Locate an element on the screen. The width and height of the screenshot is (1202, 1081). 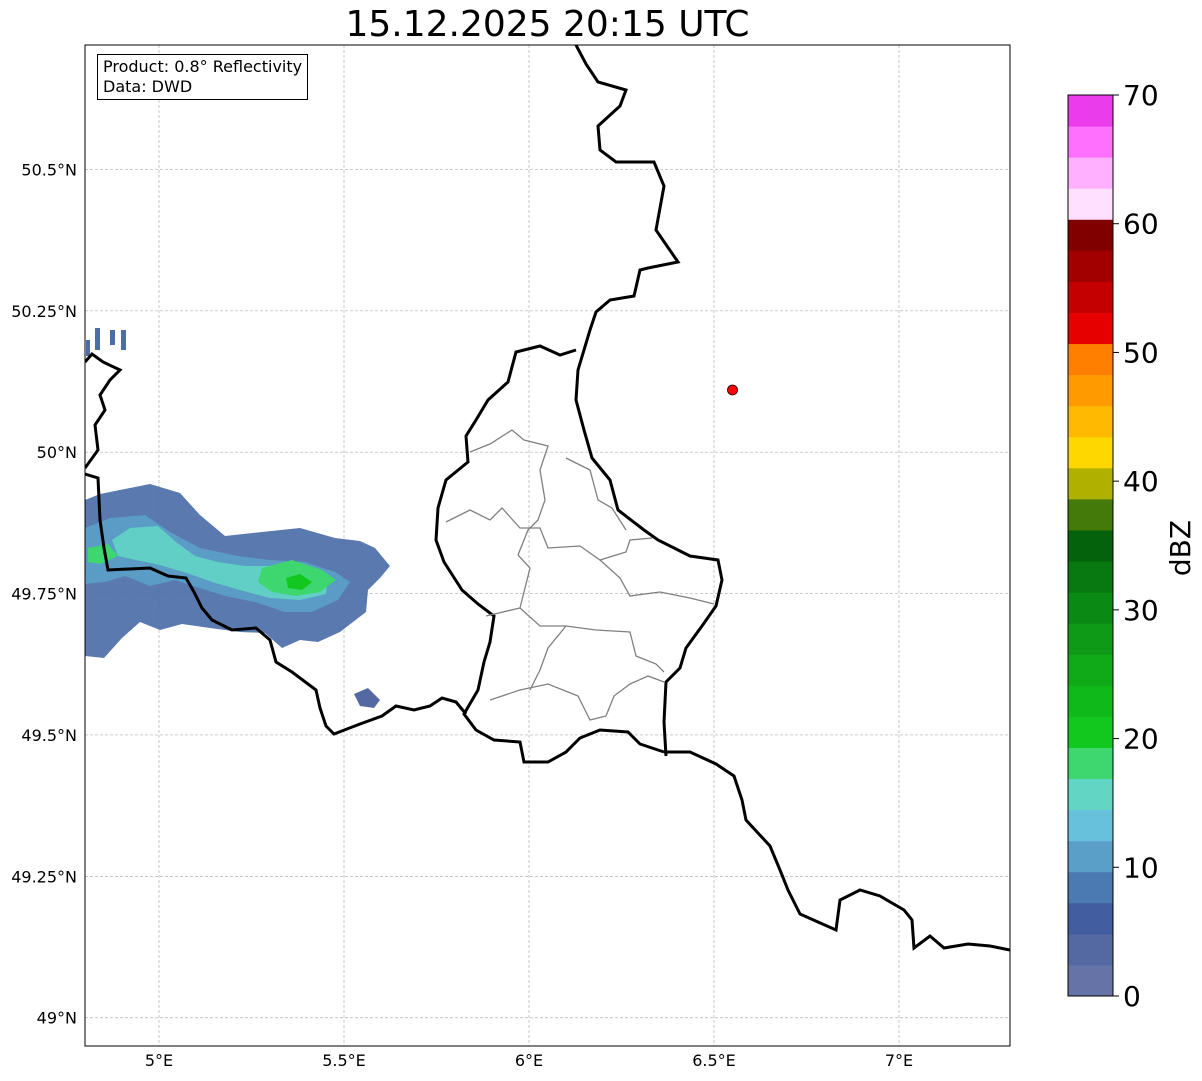
national-border-luxembourg is located at coordinates (549, 554).